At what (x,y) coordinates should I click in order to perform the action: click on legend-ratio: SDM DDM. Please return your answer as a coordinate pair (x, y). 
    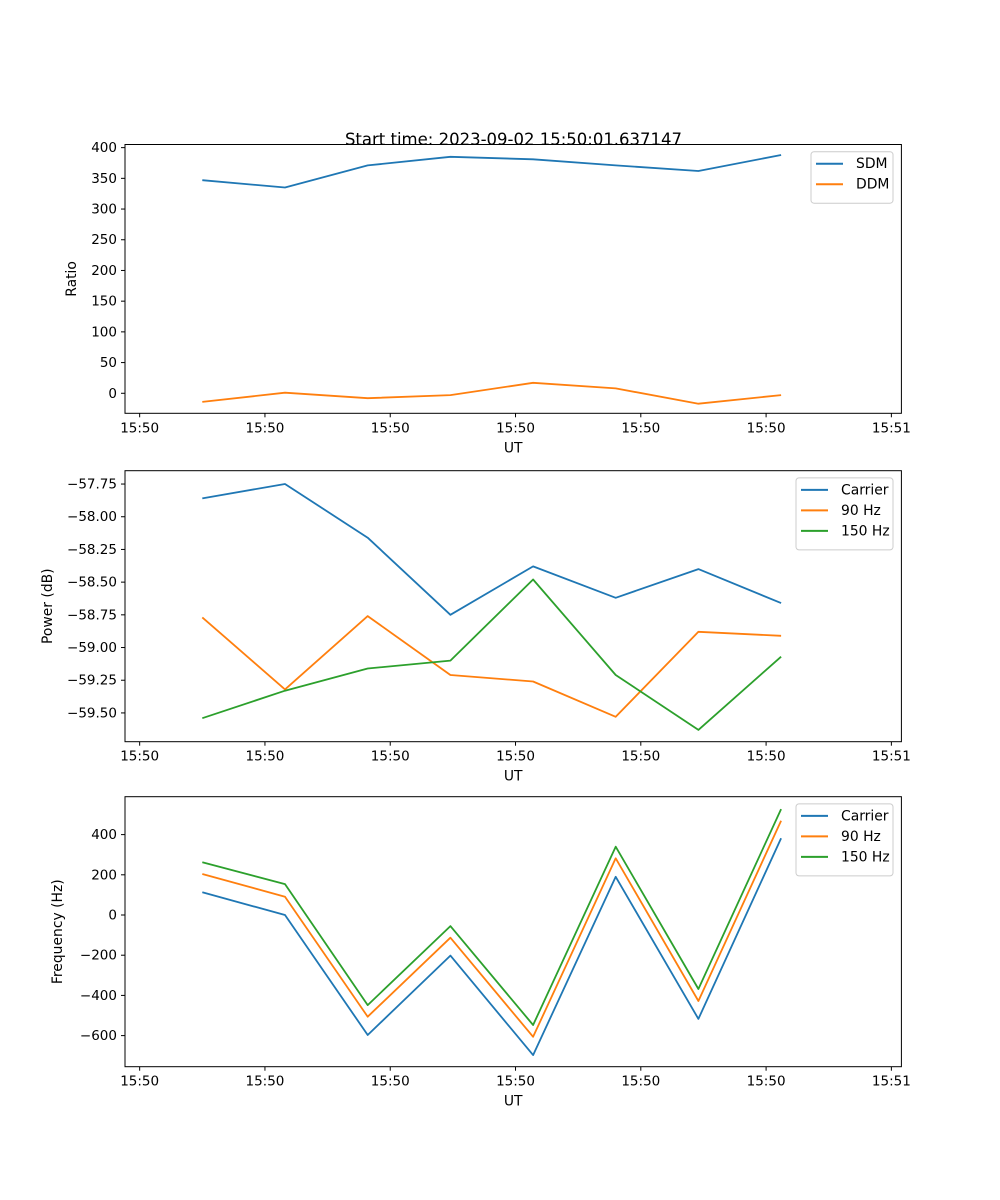
    Looking at the image, I should click on (852, 177).